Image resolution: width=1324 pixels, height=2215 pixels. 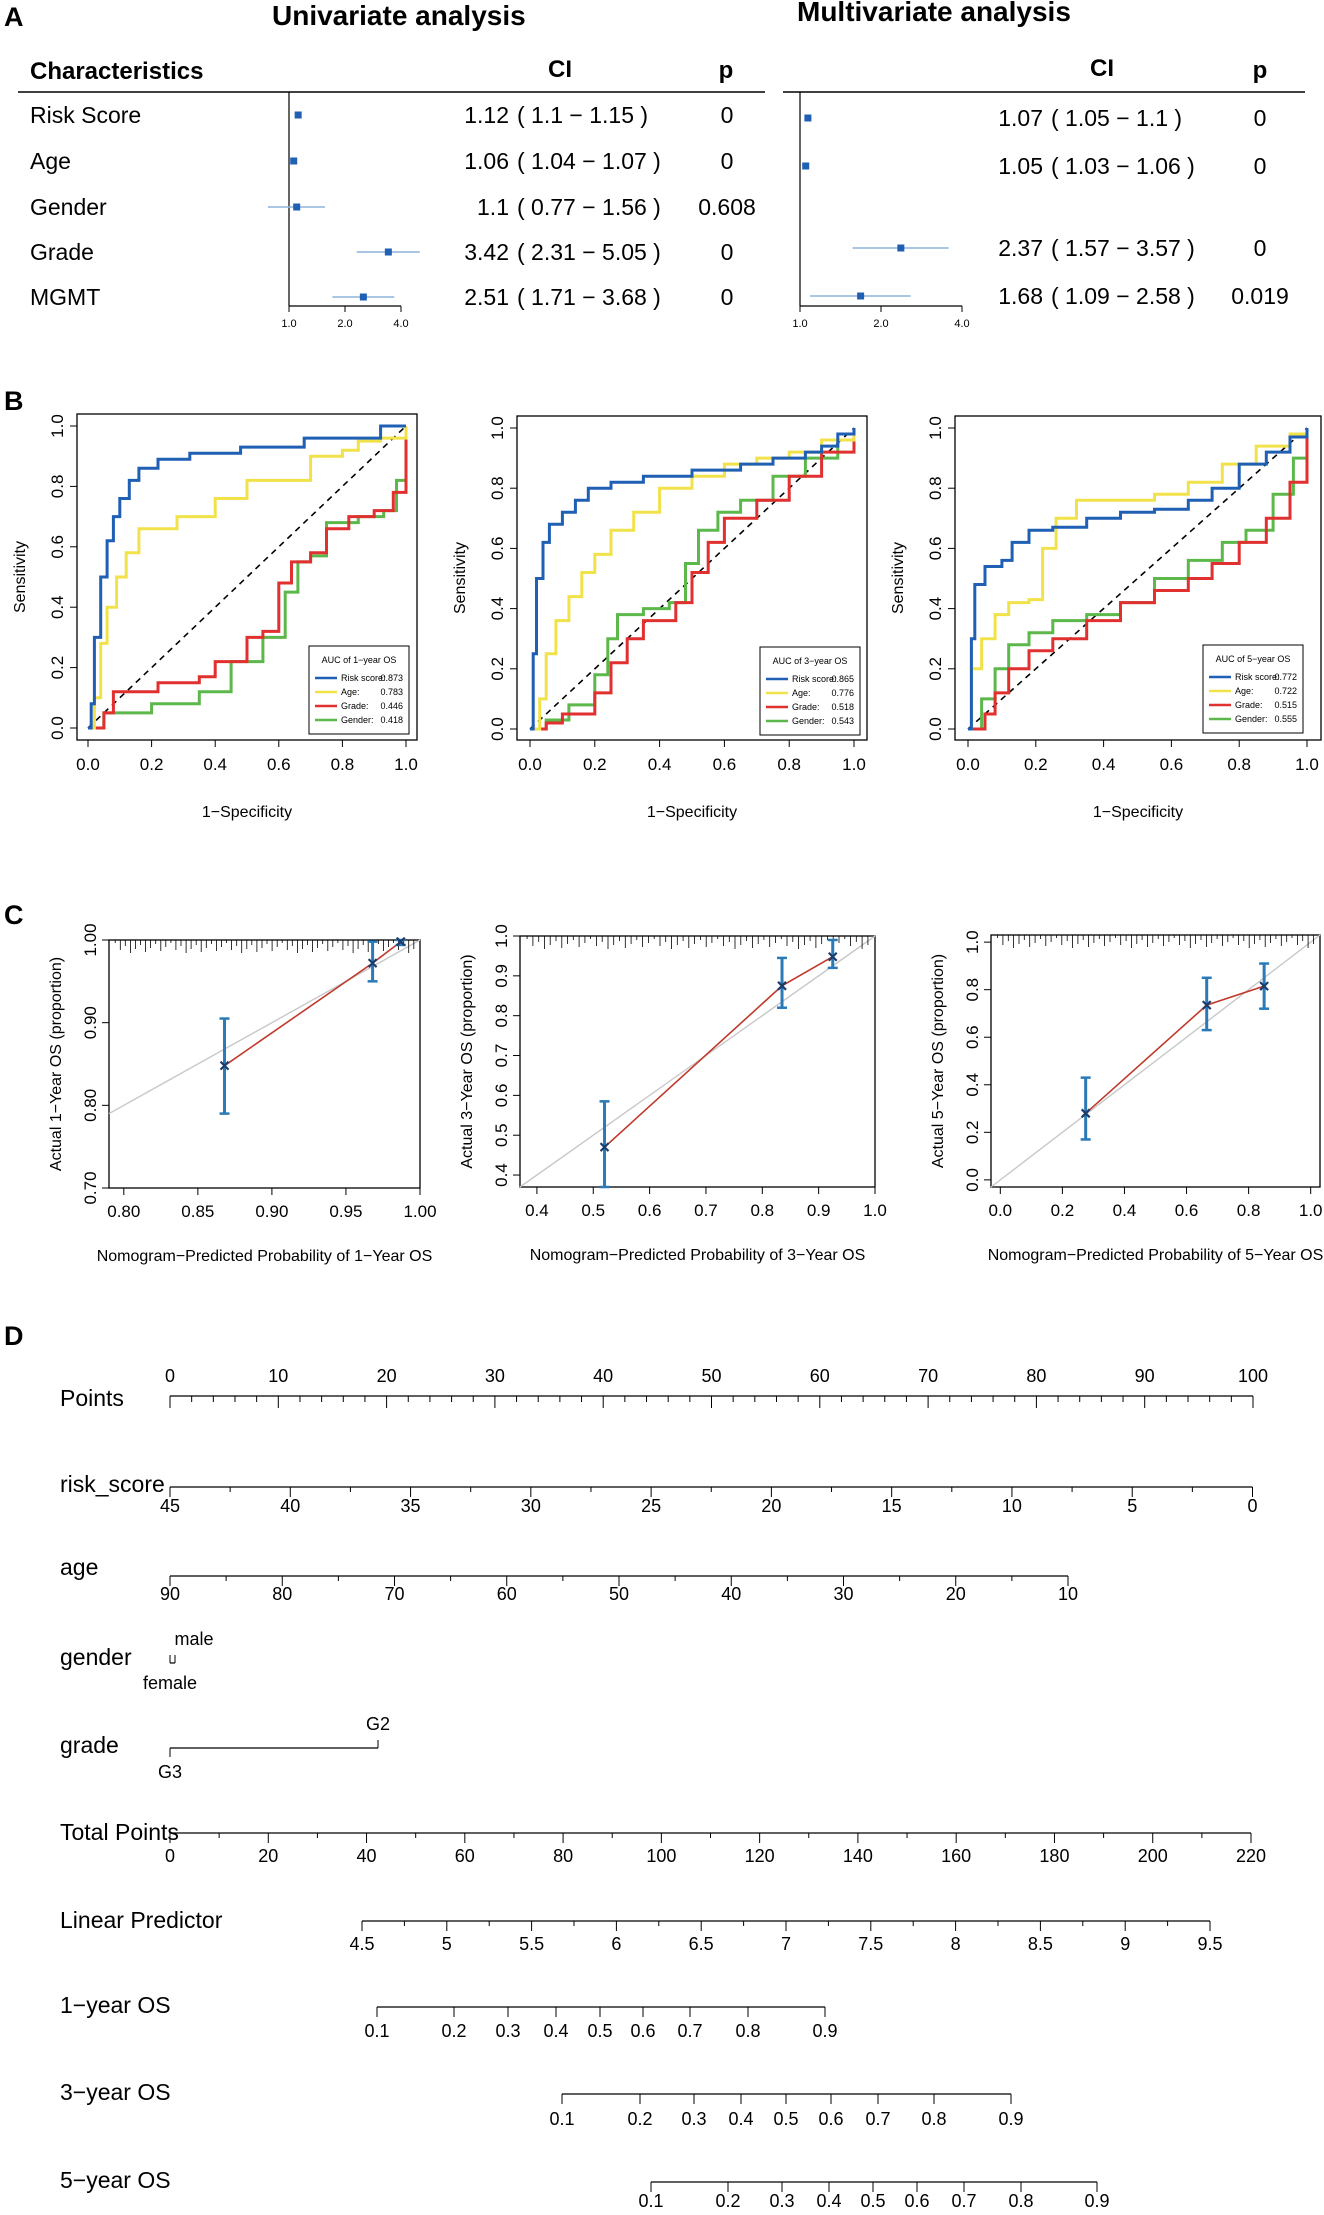 What do you see at coordinates (268, 1856) in the screenshot?
I see `nomogram-tick-label: 20` at bounding box center [268, 1856].